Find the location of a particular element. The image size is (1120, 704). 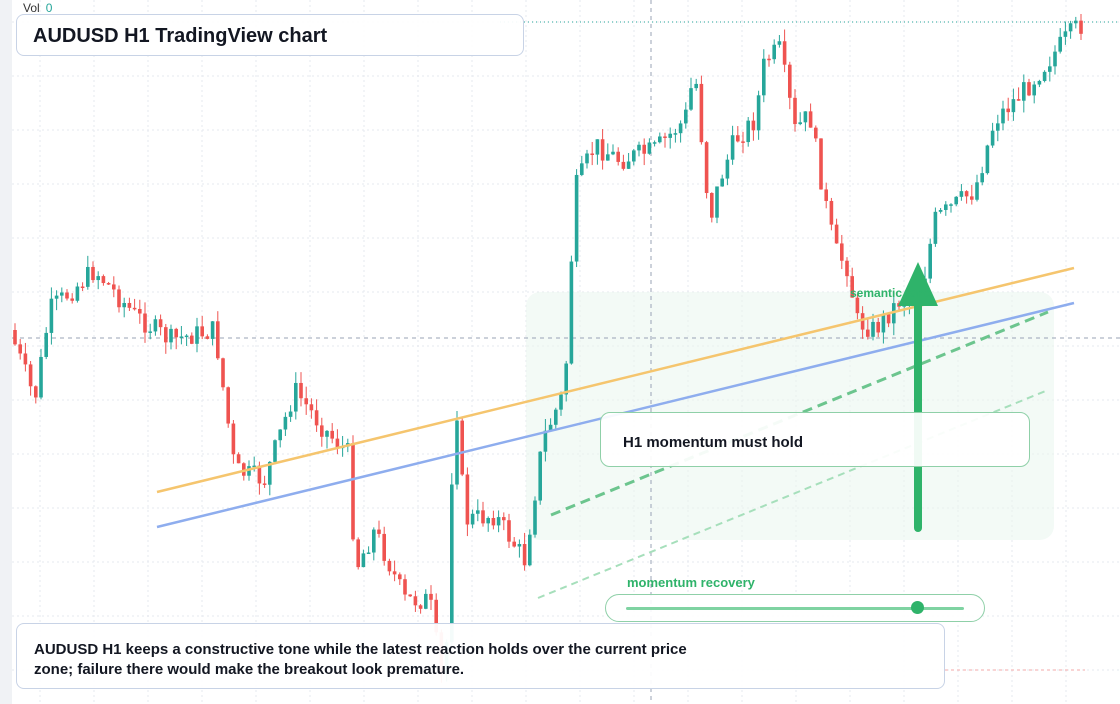

momentum-callout: H1 momentum must hold is located at coordinates (815, 439).